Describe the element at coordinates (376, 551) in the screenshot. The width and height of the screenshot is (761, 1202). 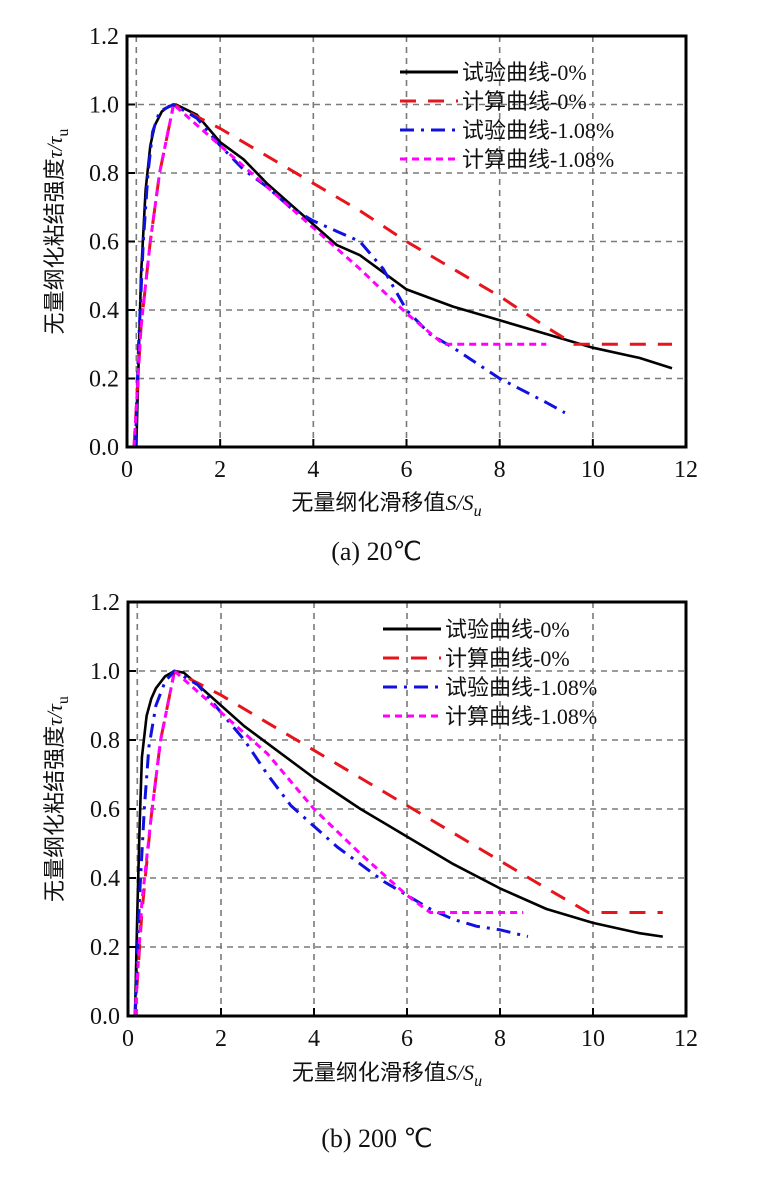
I see `caption-a: (a) 20℃` at that location.